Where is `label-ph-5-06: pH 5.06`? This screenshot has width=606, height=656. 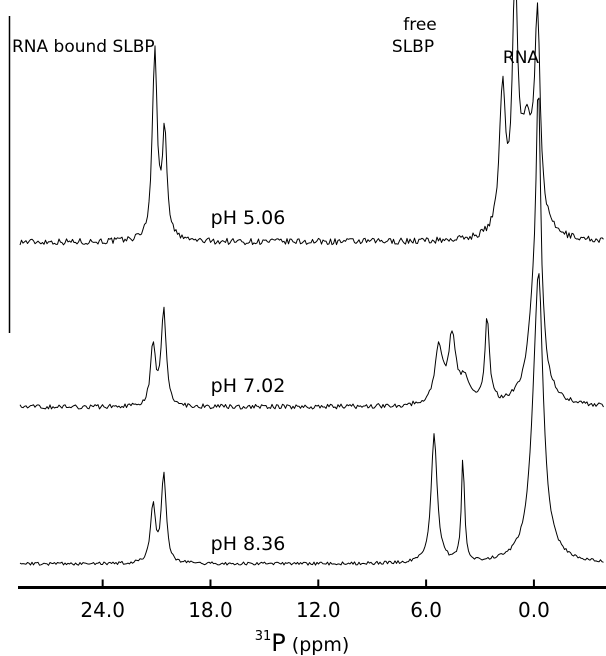
label-ph-5-06: pH 5.06 is located at coordinates (248, 218).